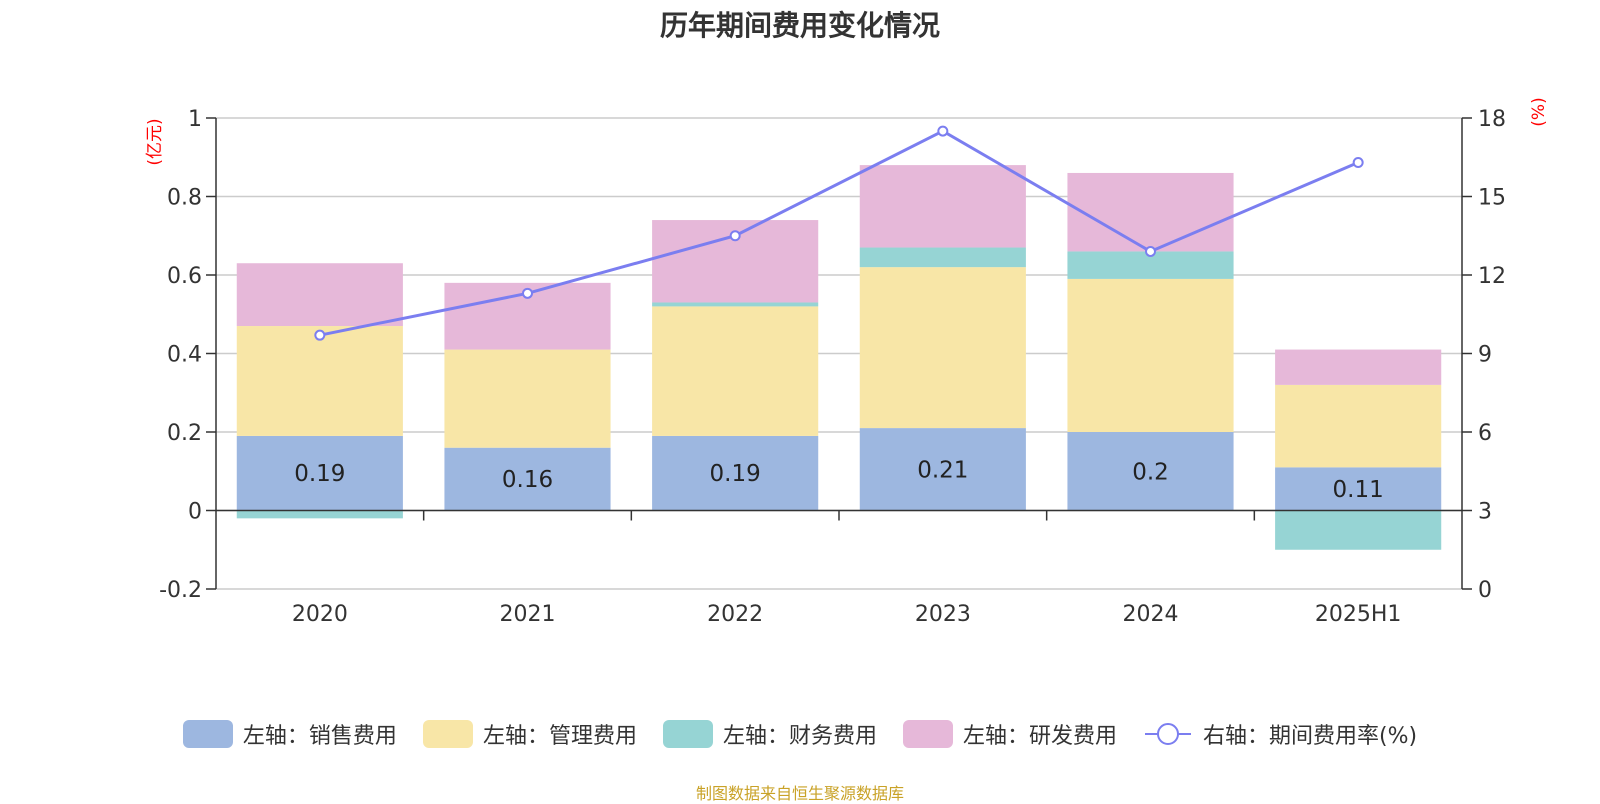 The width and height of the screenshot is (1600, 804). I want to click on bar-data-label: 0.2, so click(1150, 472).